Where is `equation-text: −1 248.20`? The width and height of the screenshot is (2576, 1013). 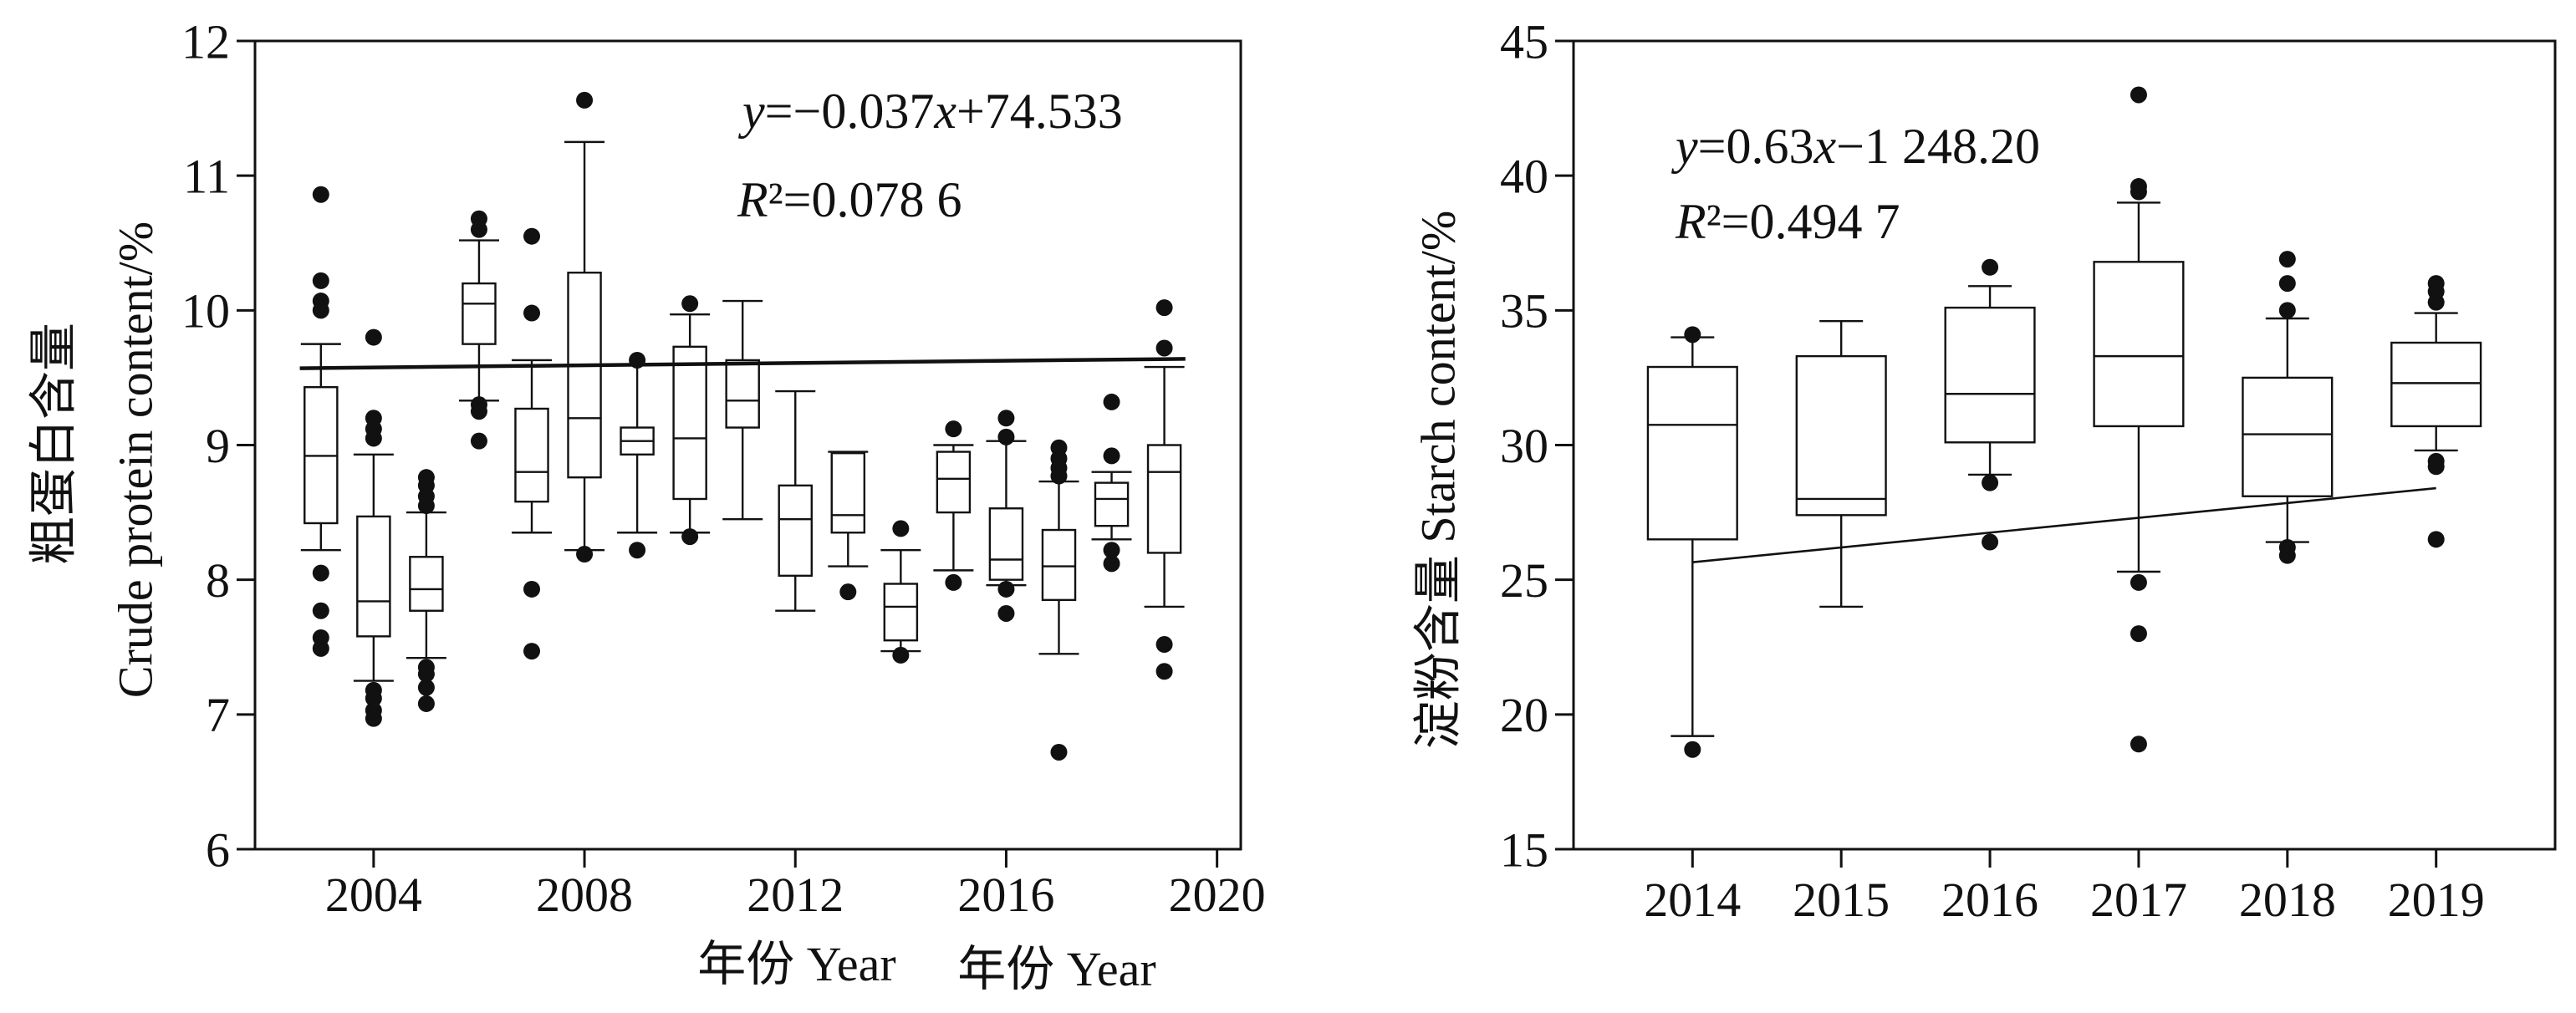 equation-text: −1 248.20 is located at coordinates (1938, 146).